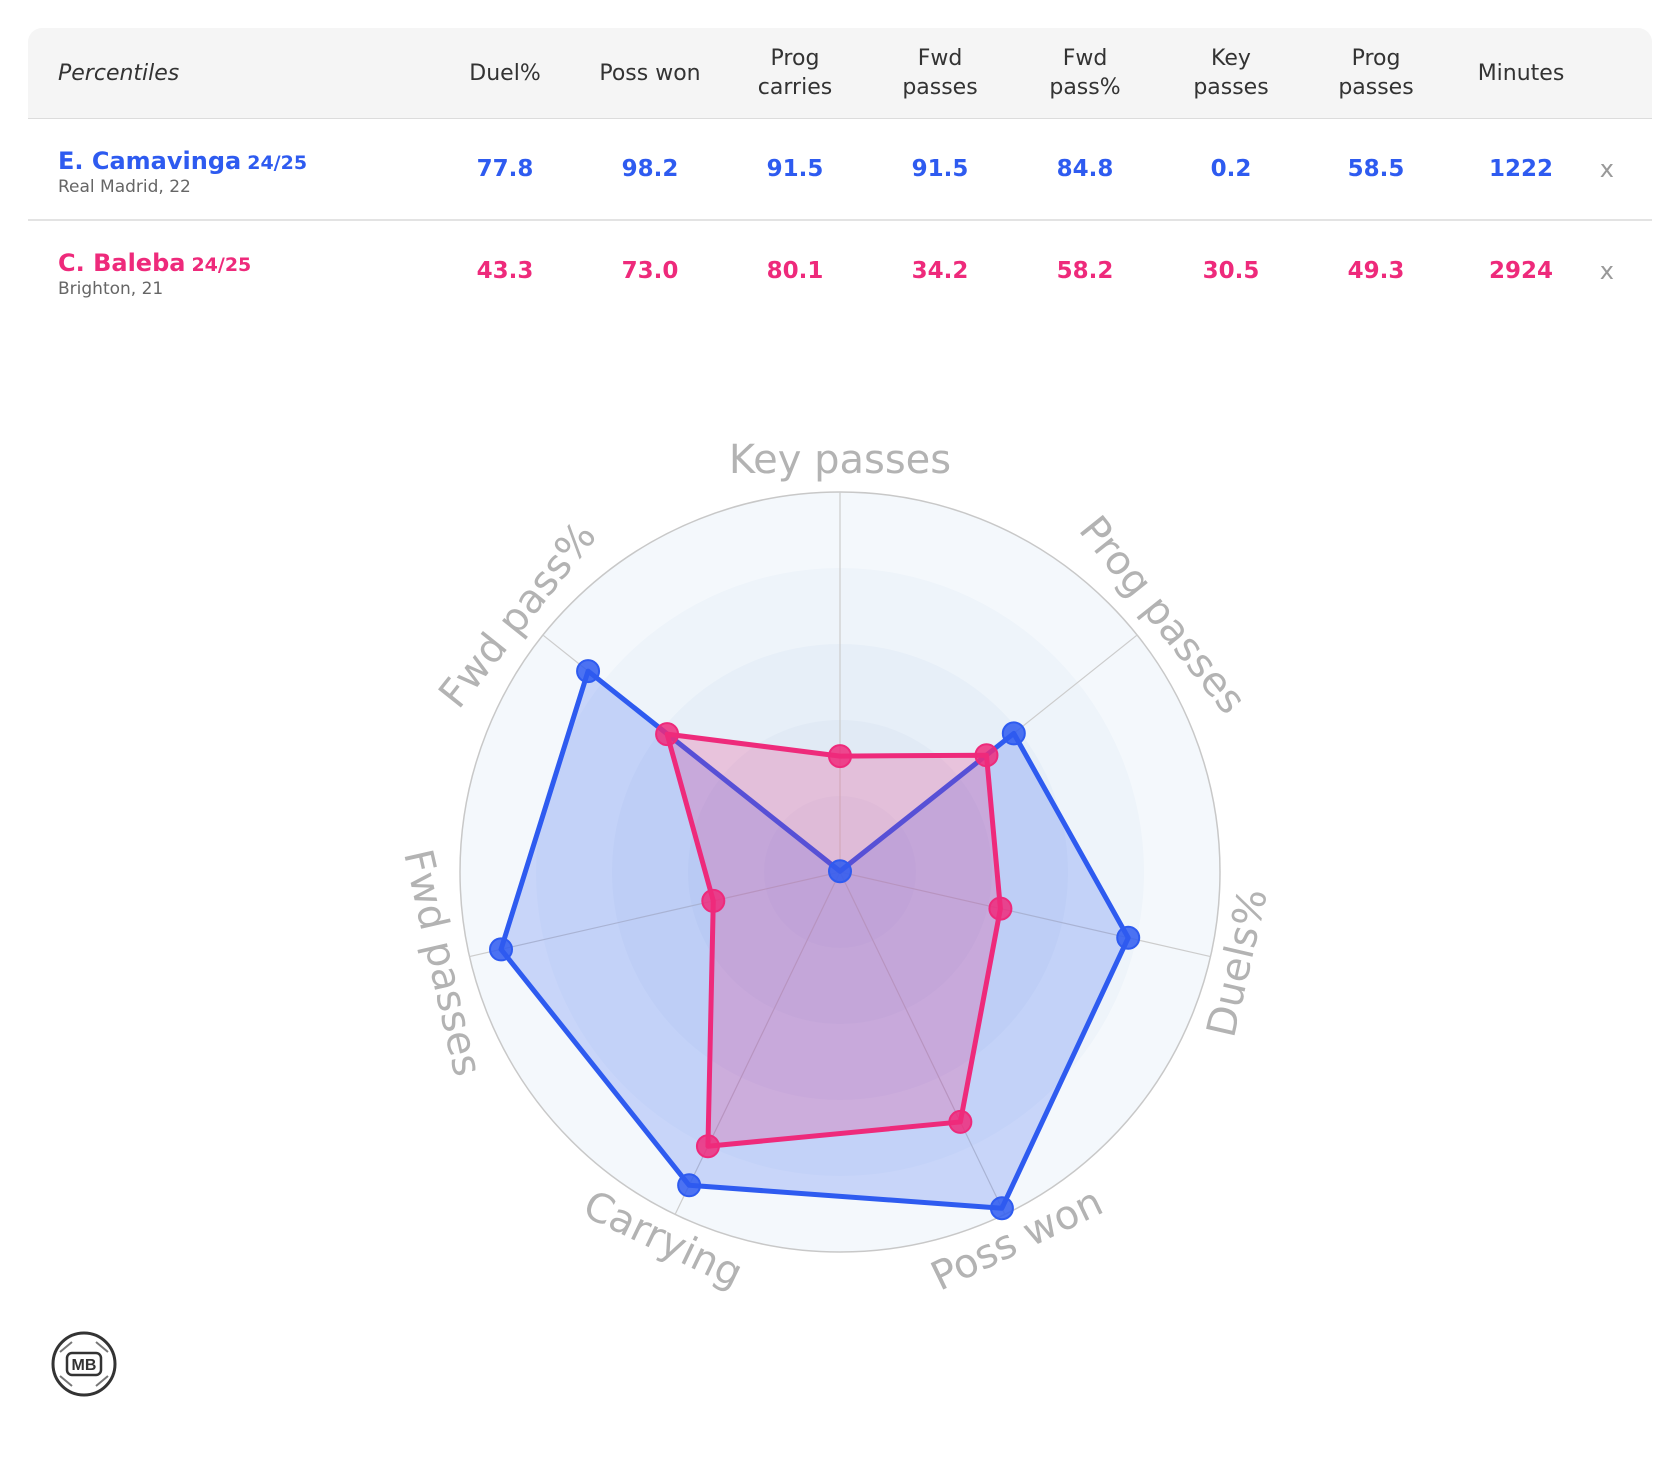 This screenshot has height=1470, width=1680. What do you see at coordinates (1231, 271) in the screenshot?
I see `stat-value: 30.5` at bounding box center [1231, 271].